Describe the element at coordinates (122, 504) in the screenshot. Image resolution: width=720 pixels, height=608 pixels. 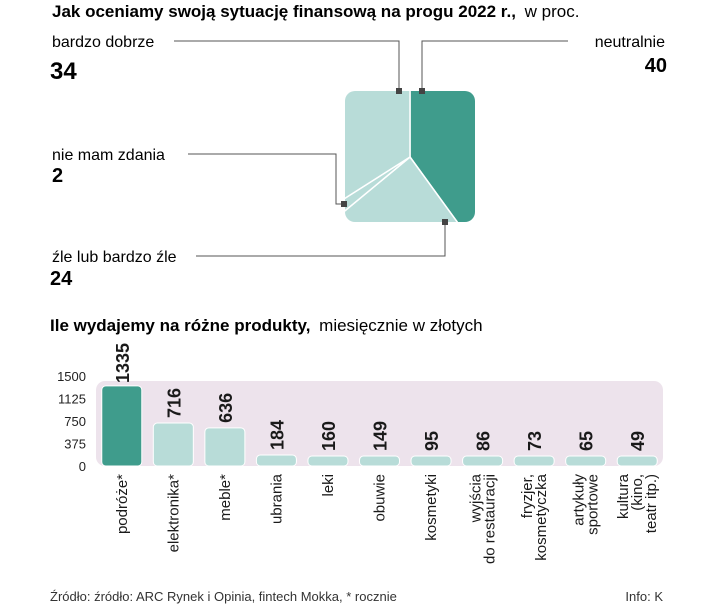
I see `category-label: podróże*` at that location.